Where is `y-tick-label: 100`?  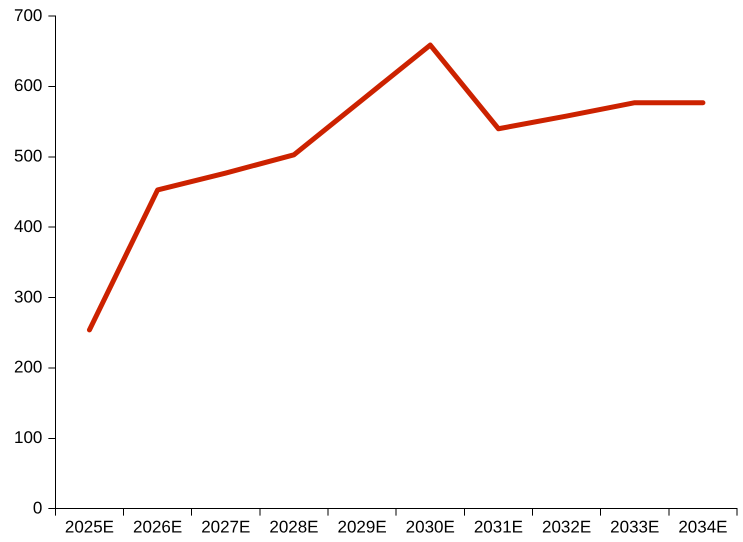 y-tick-label: 100 is located at coordinates (28, 437).